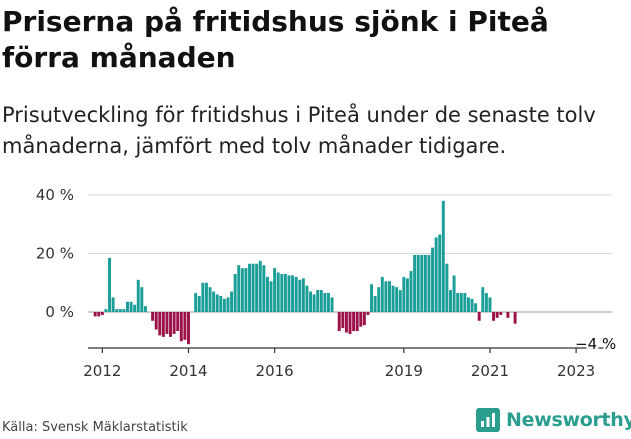 The width and height of the screenshot is (631, 439). Describe the element at coordinates (488, 420) in the screenshot. I see `bar-chart-logo-icon` at that location.